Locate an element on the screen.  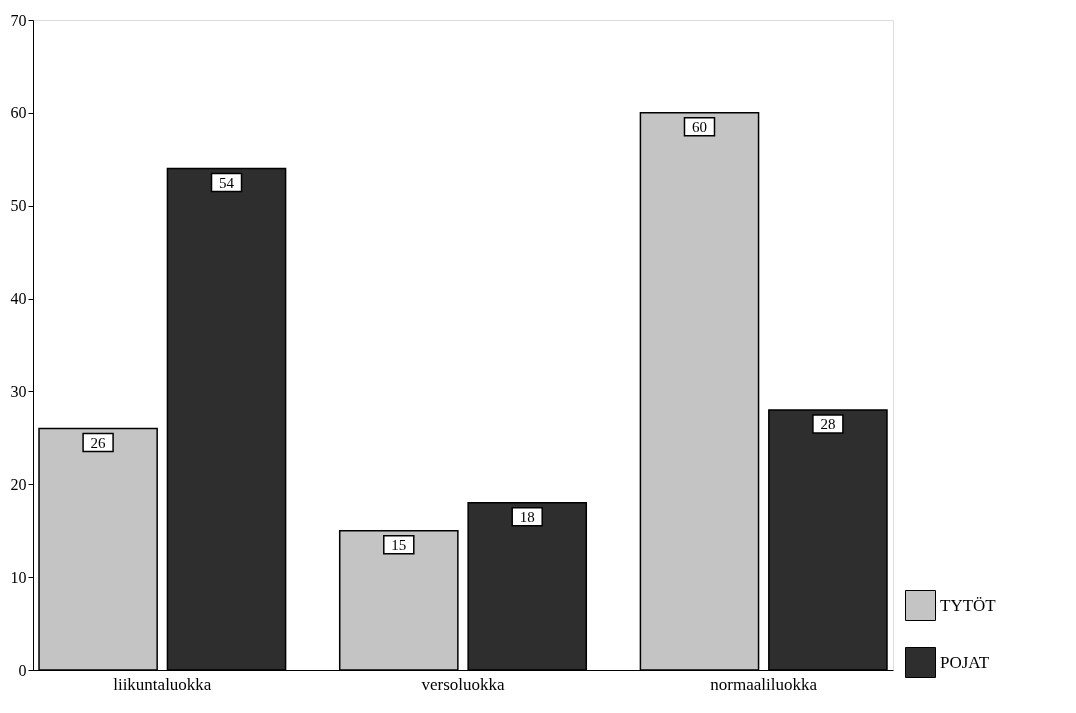
y-tick-label: 50 is located at coordinates (18, 206).